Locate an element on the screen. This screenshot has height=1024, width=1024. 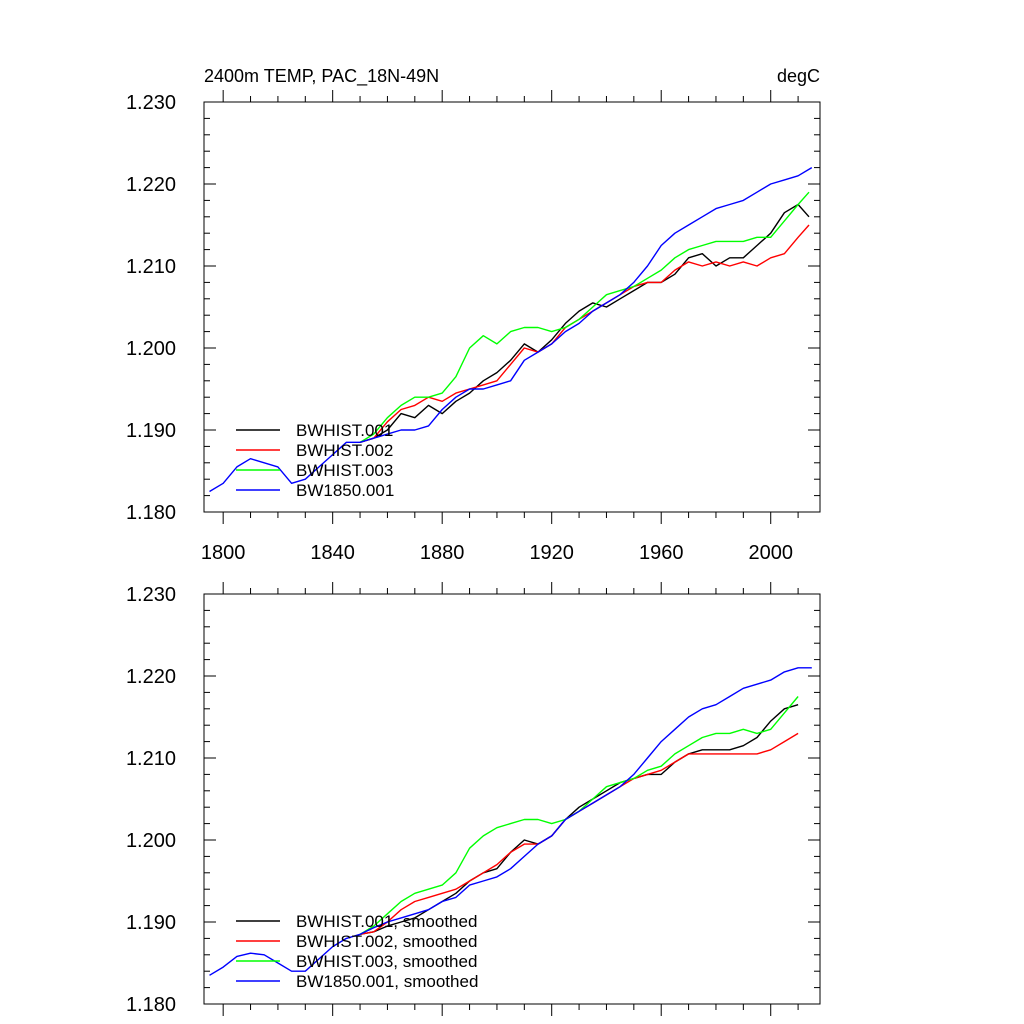
x-tick-label: 1960 is located at coordinates (661, 553).